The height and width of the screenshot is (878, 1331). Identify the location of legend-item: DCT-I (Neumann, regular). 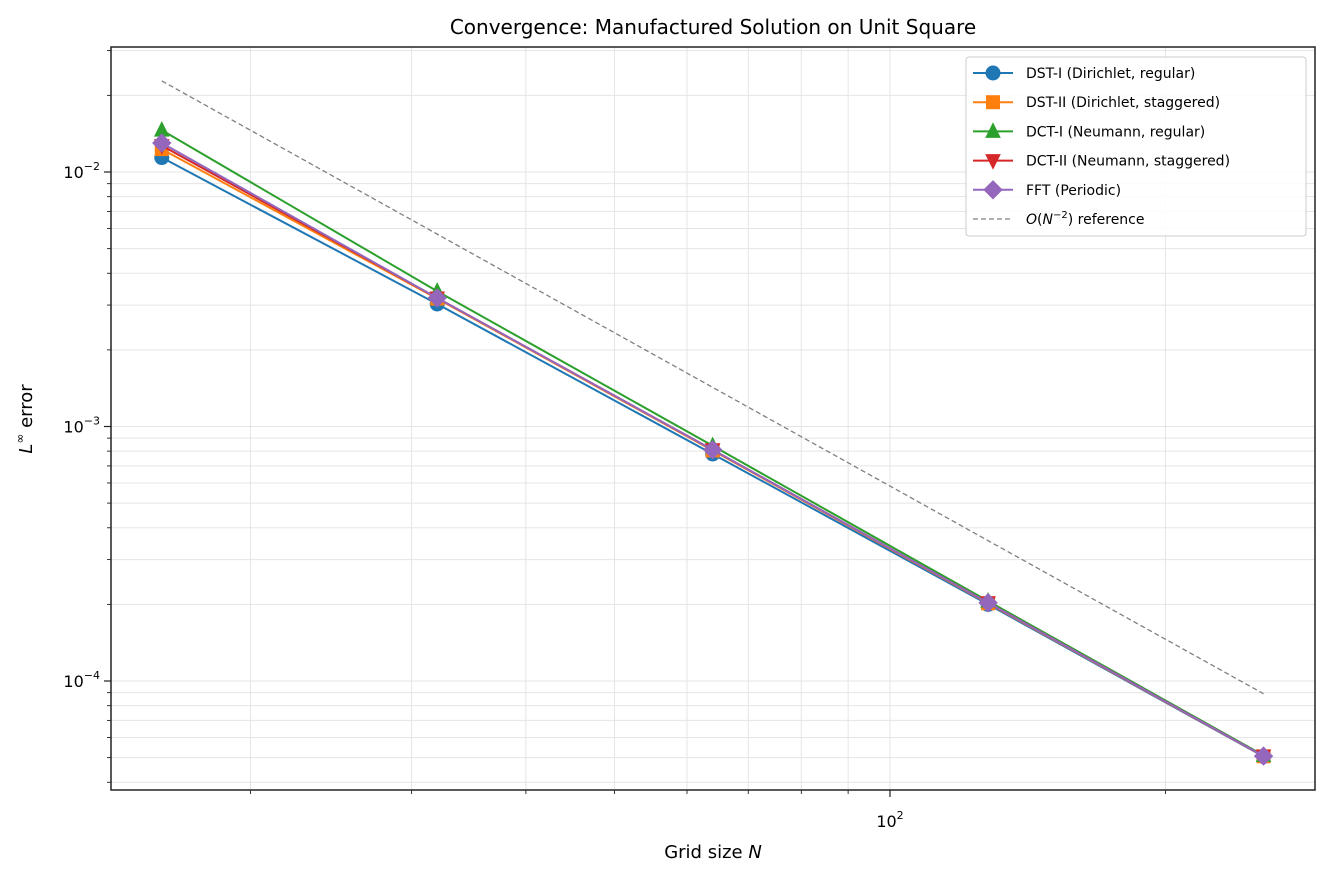
(1089, 131).